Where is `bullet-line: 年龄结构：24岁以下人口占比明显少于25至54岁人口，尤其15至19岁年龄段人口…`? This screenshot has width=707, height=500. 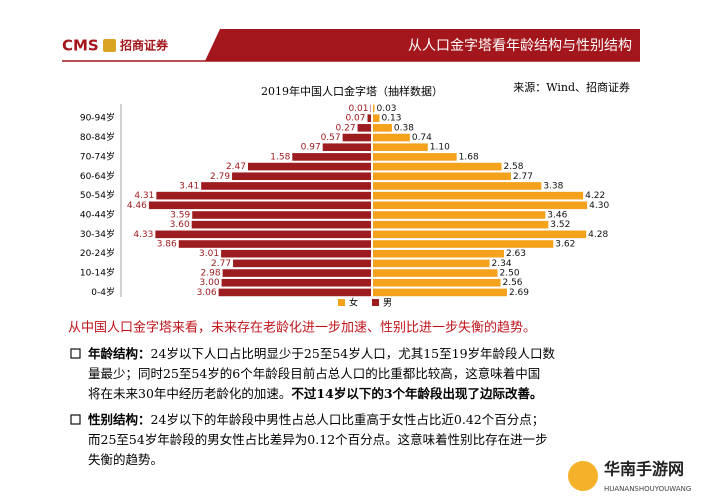 bullet-line: 年龄结构：24岁以下人口占比明显少于25至54岁人口，尤其15至19岁年龄段人口… is located at coordinates (322, 353).